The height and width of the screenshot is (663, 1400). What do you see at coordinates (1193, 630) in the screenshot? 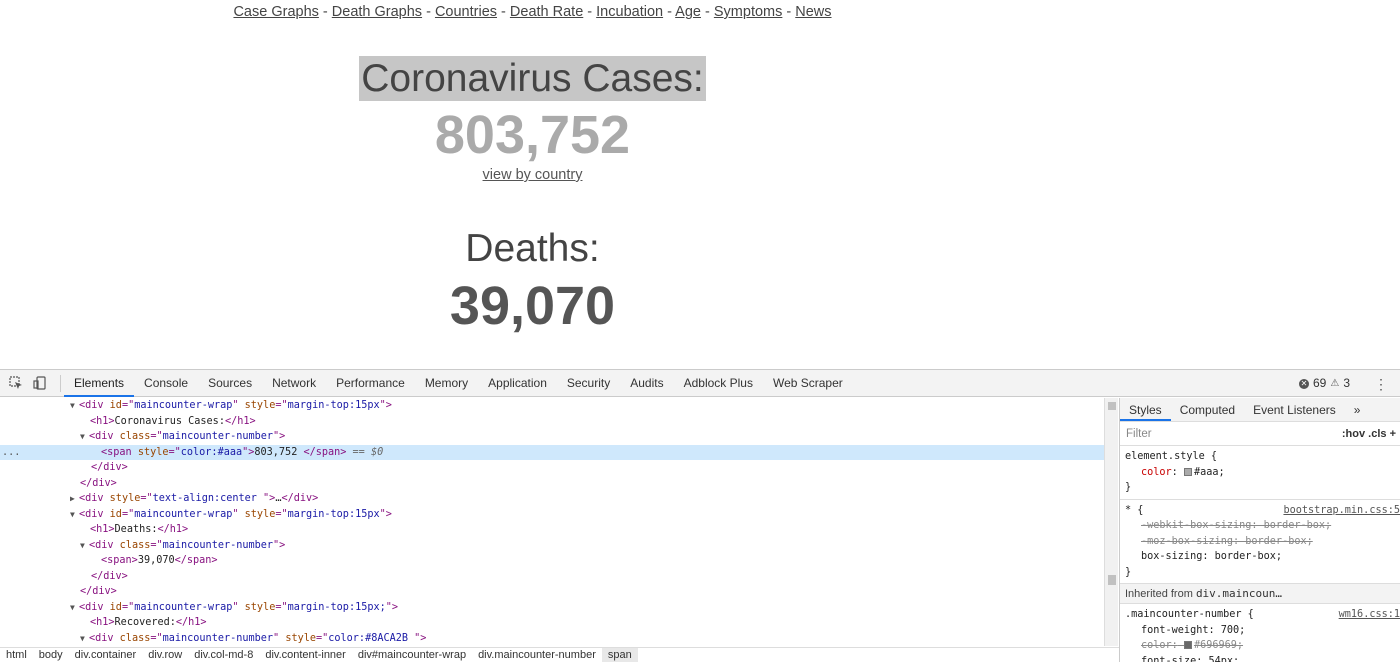
I see `prop-declaration: font-weight: 700;` at bounding box center [1193, 630].